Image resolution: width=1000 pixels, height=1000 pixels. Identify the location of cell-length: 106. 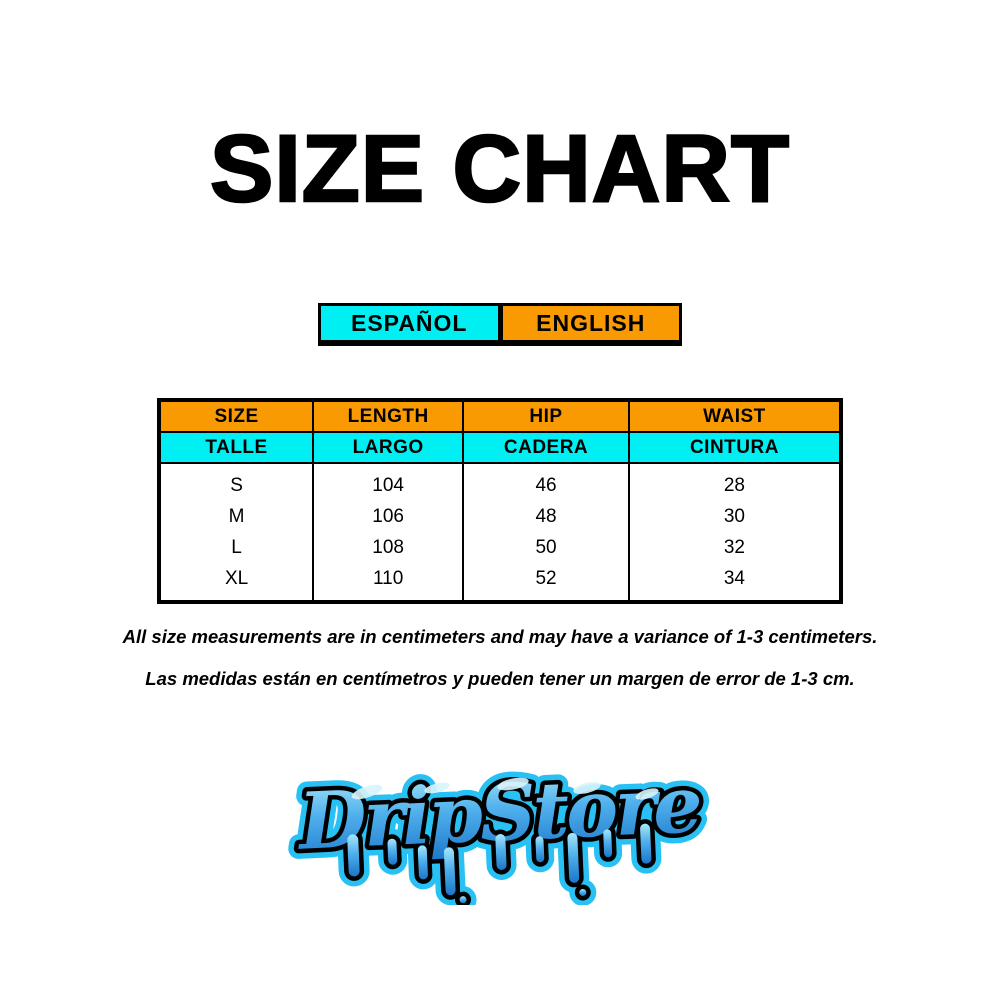
(388, 516).